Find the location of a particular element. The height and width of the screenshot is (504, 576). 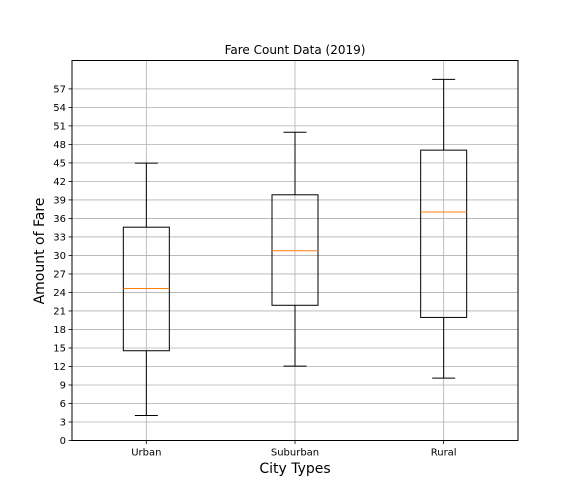

box-urban is located at coordinates (146, 289).